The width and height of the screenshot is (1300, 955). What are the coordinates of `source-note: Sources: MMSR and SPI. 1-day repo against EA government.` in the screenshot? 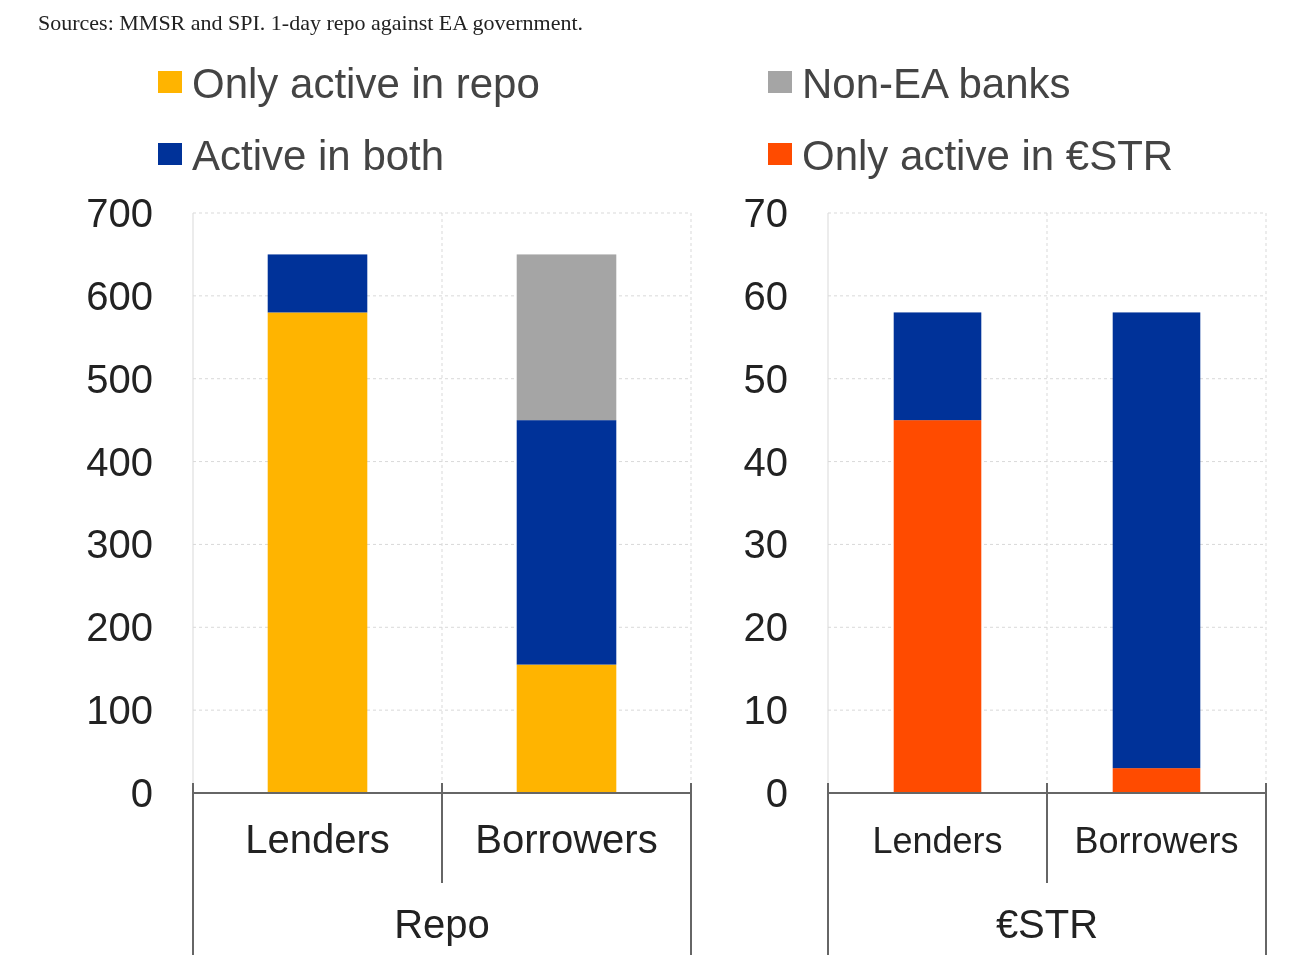 It's located at (311, 22).